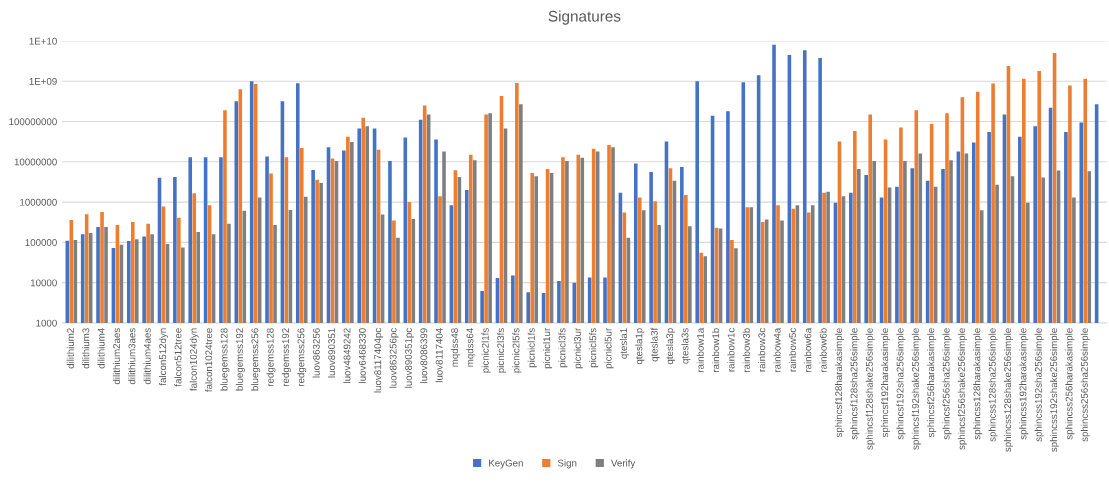 Image resolution: width=1109 pixels, height=482 pixels. What do you see at coordinates (506, 464) in the screenshot?
I see `legend-label: KeyGen` at bounding box center [506, 464].